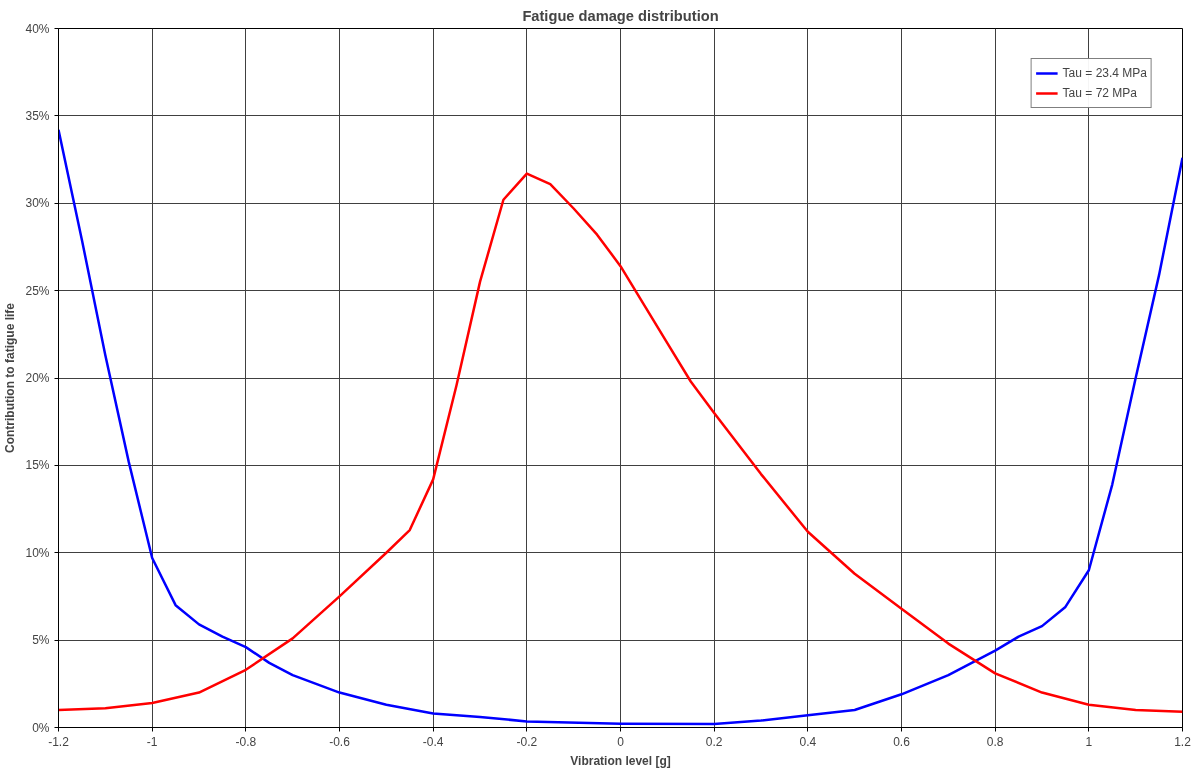 This screenshot has width=1203, height=773. Describe the element at coordinates (41, 727) in the screenshot. I see `y-tick-label: 0%` at that location.